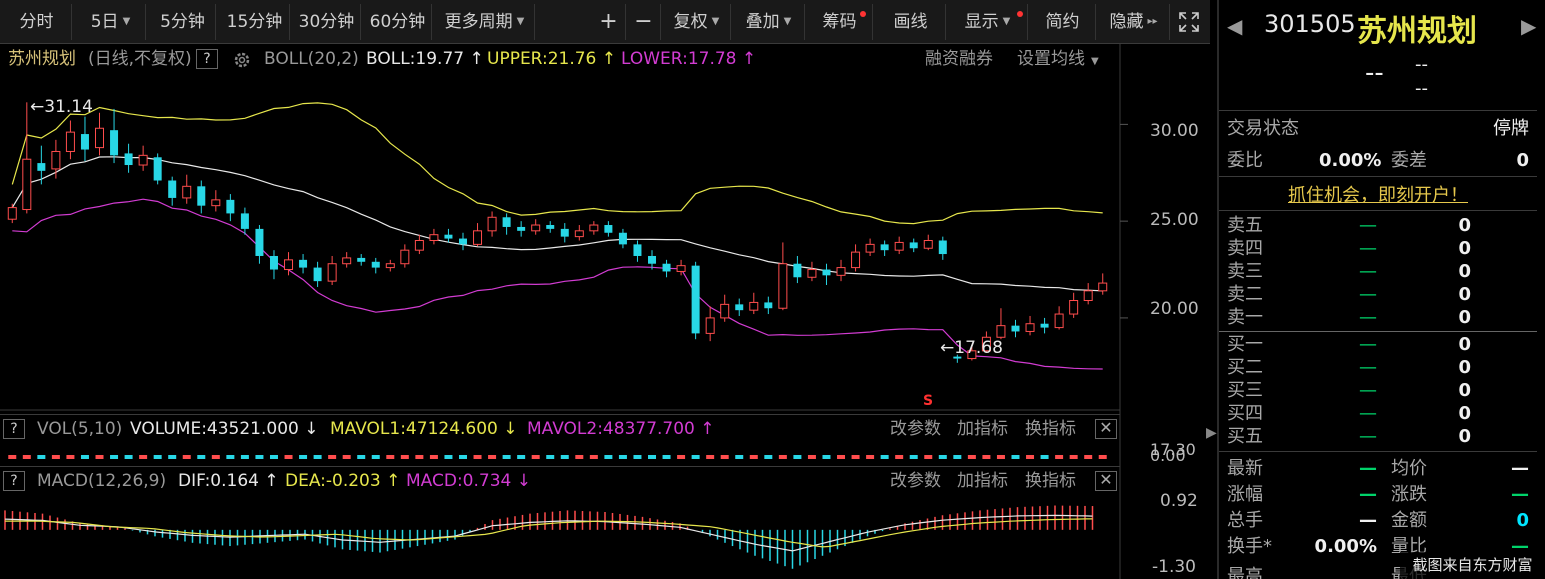  What do you see at coordinates (611, 429) in the screenshot?
I see `mavol2-value-text: MAVOL2:48377.700` at bounding box center [611, 429].